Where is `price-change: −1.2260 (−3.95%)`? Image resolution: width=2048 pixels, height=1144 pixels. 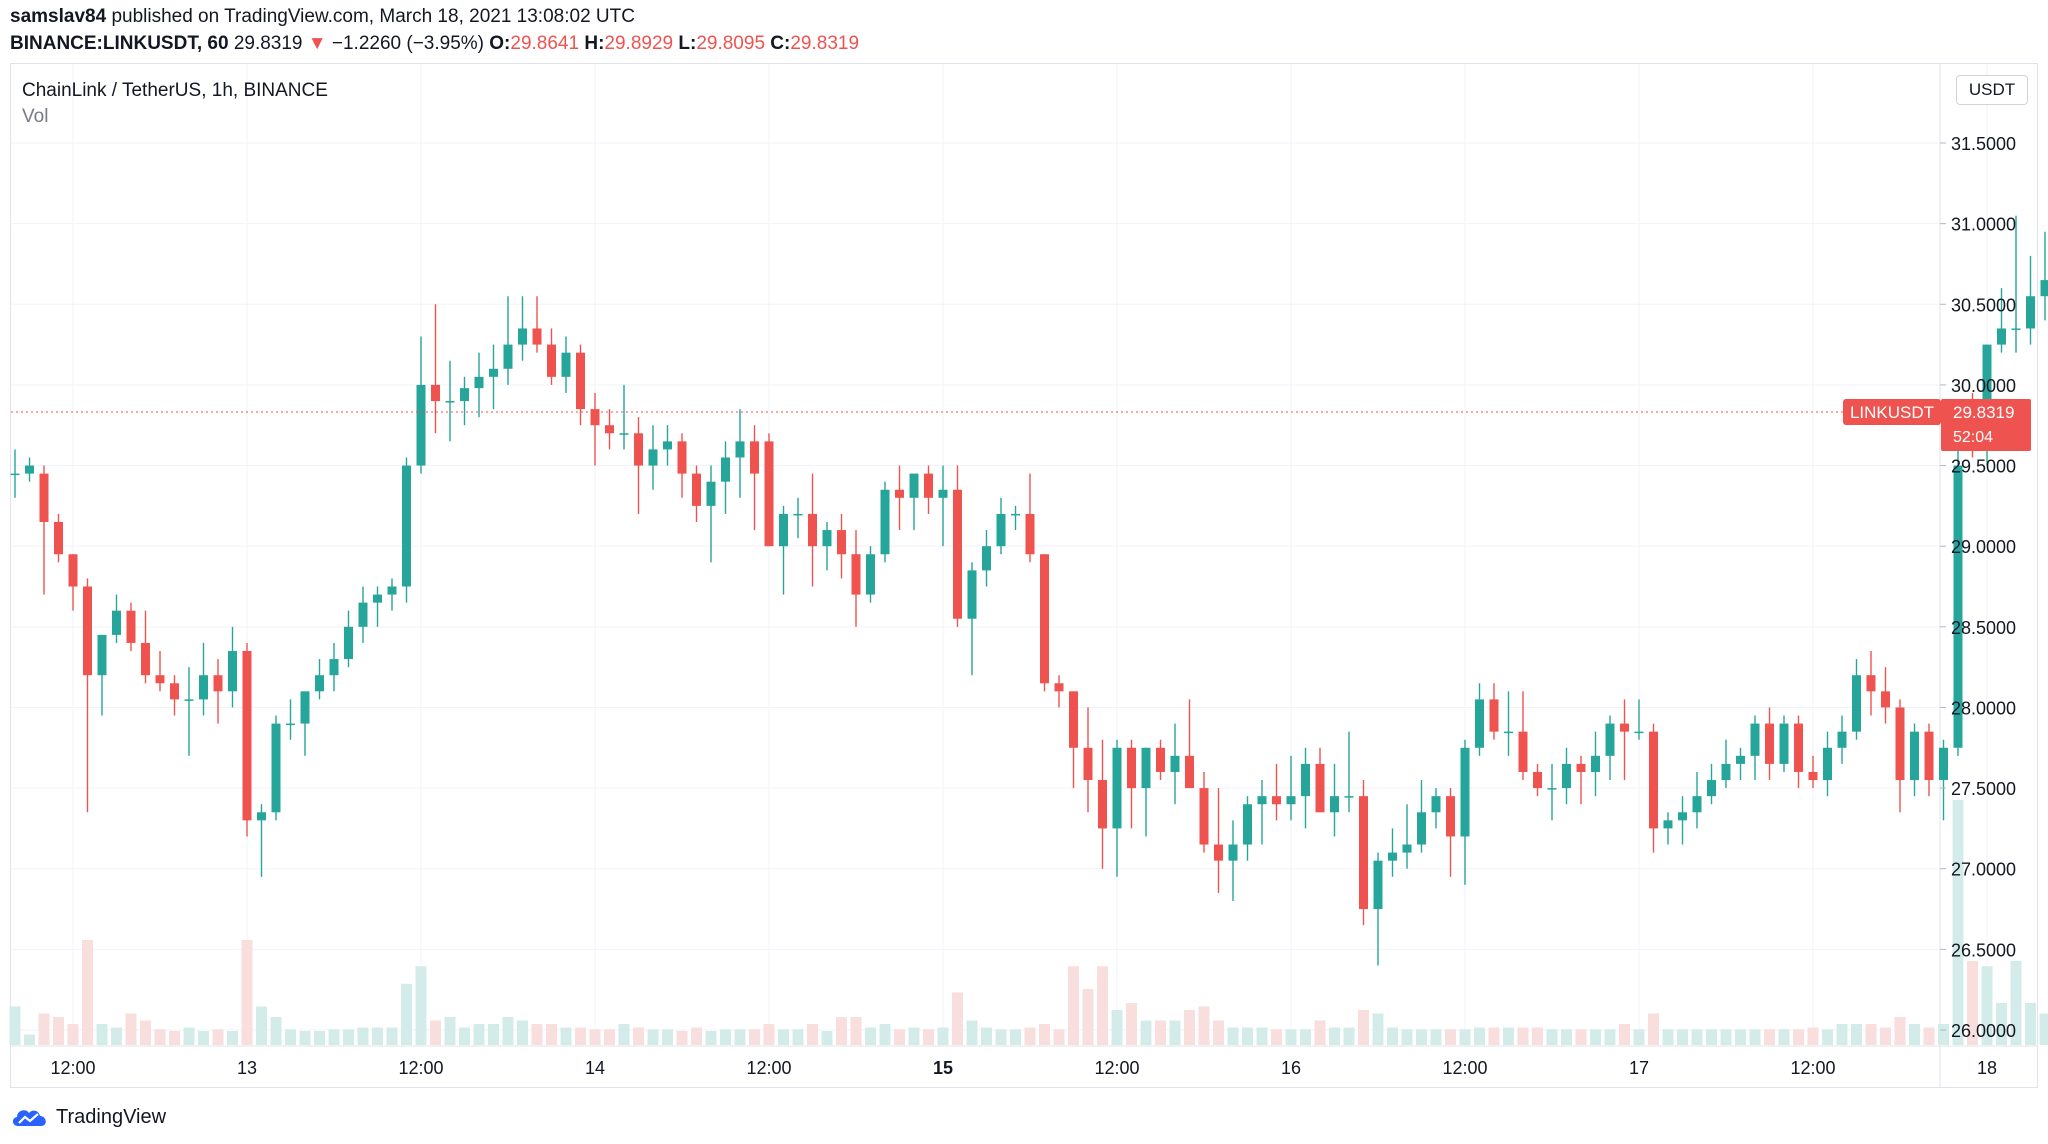 price-change: −1.2260 (−3.95%) is located at coordinates (407, 43).